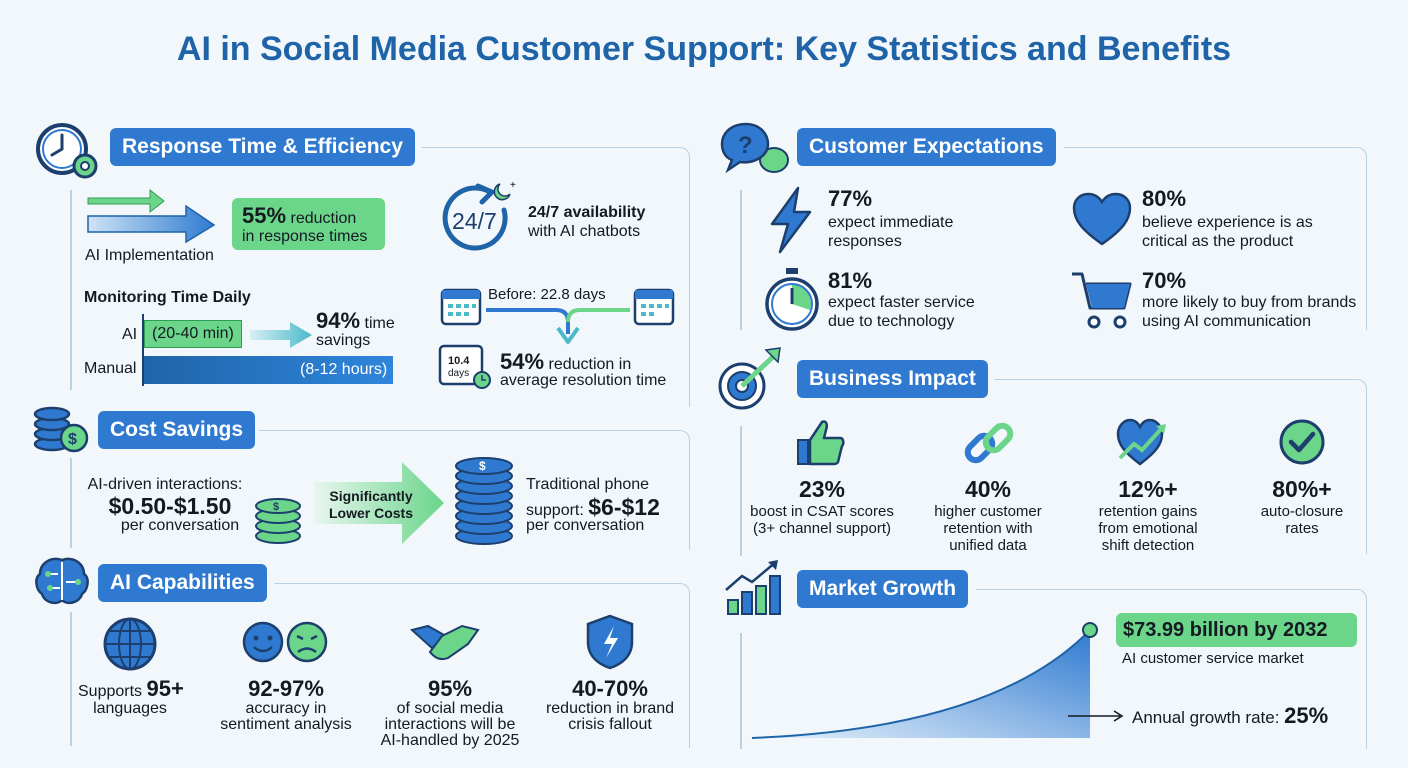  Describe the element at coordinates (67, 151) in the screenshot. I see `clock-gear-icon` at that location.